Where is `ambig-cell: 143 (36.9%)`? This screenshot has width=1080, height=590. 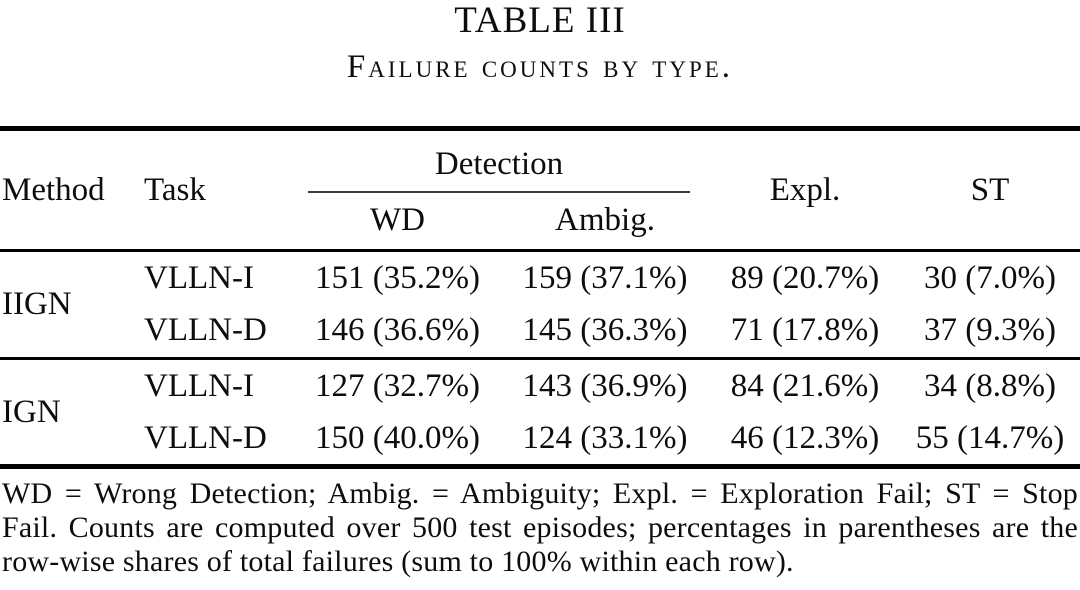 ambig-cell: 143 (36.9%) is located at coordinates (605, 385).